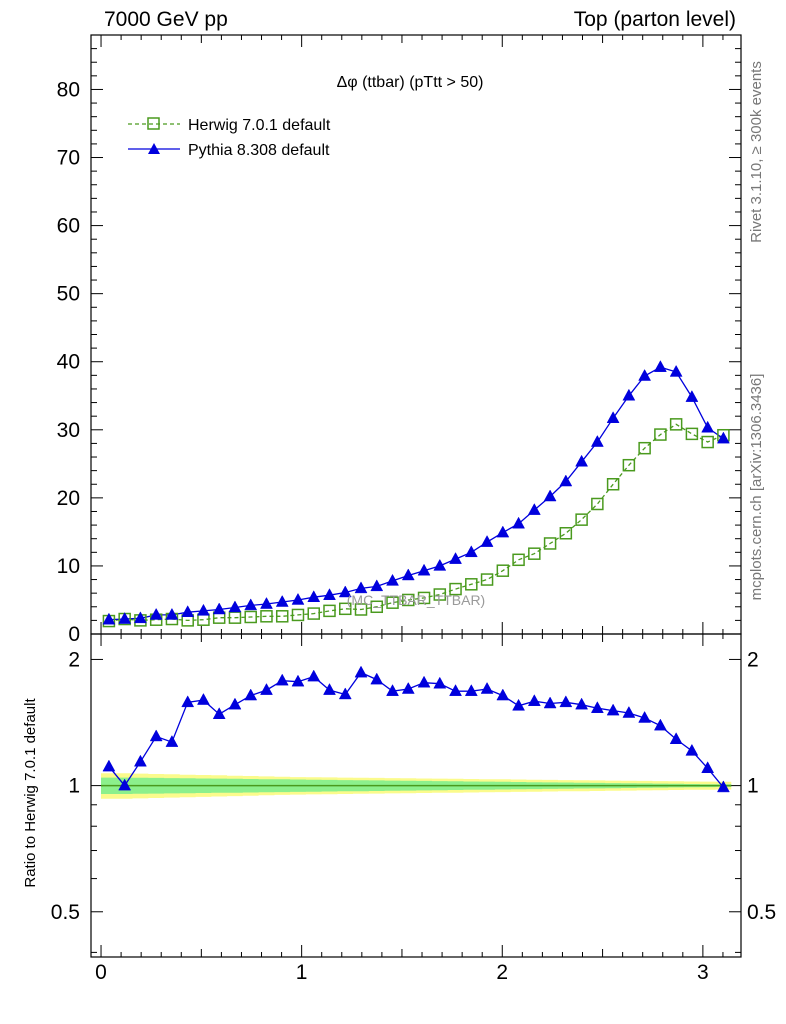 This screenshot has width=786, height=1024. I want to click on ratio-y-tick-label: 0.5, so click(65, 912).